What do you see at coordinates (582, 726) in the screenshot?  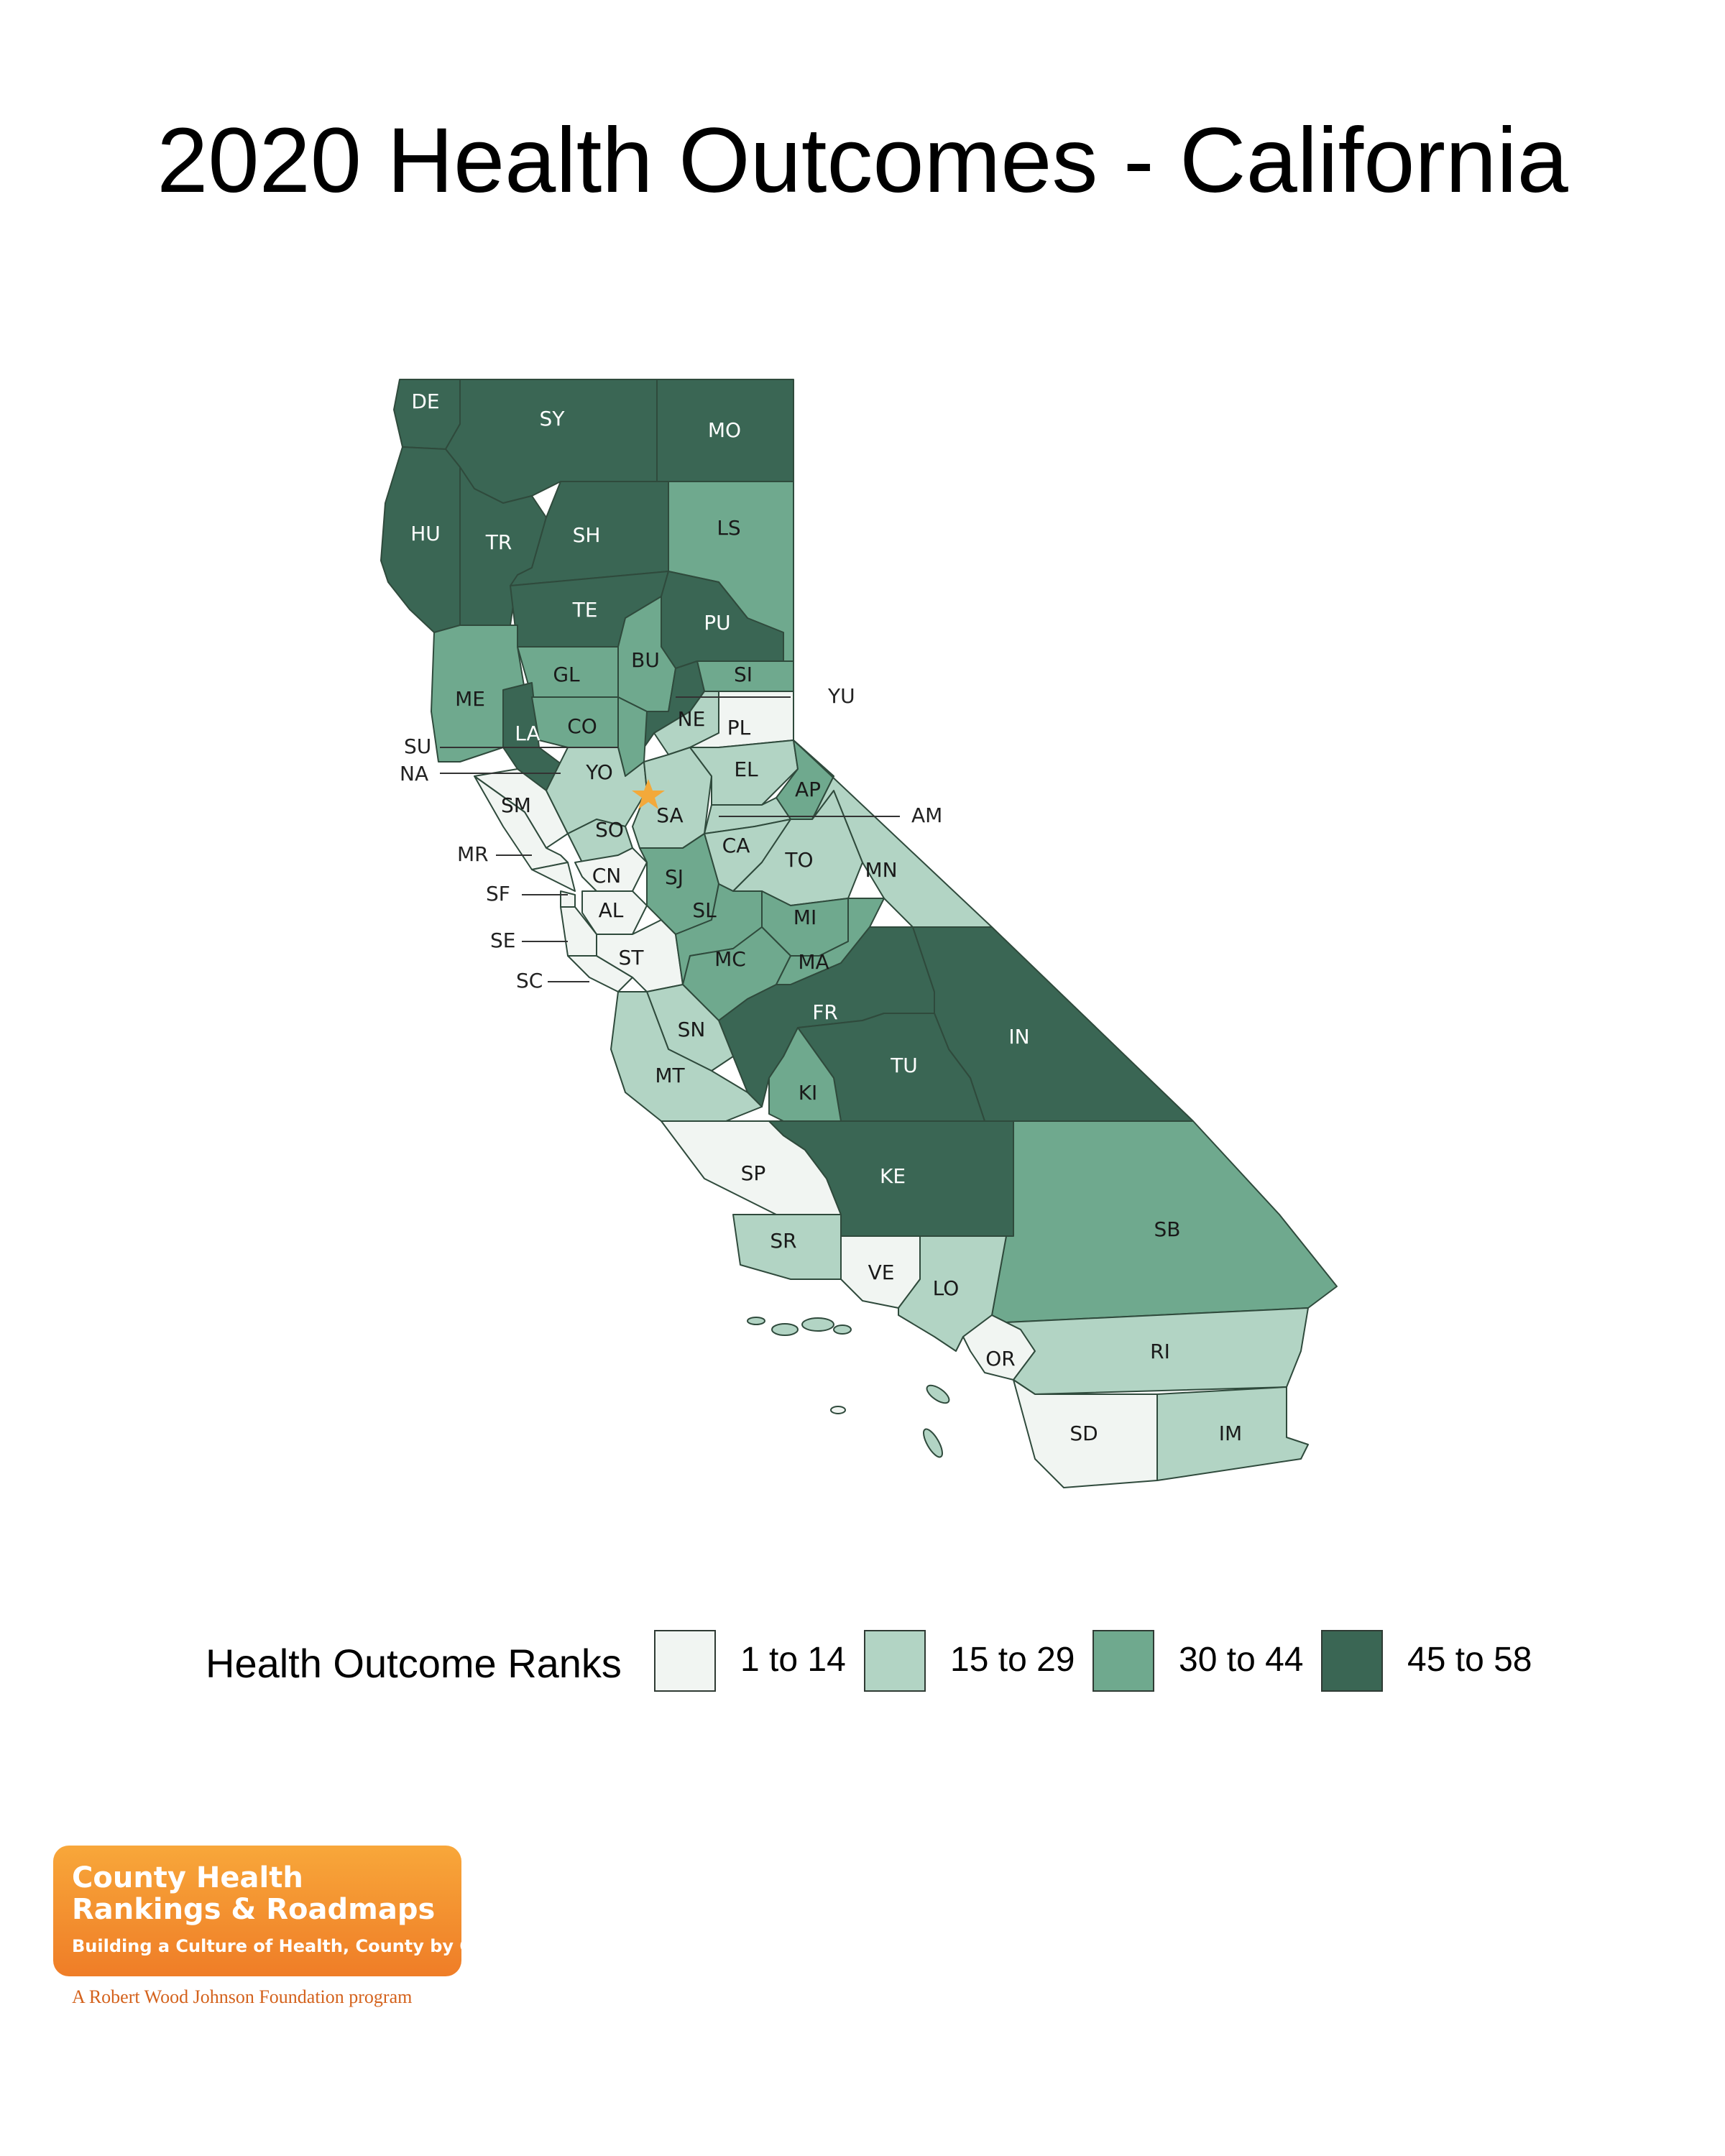 I see `county-label-CO: CO` at bounding box center [582, 726].